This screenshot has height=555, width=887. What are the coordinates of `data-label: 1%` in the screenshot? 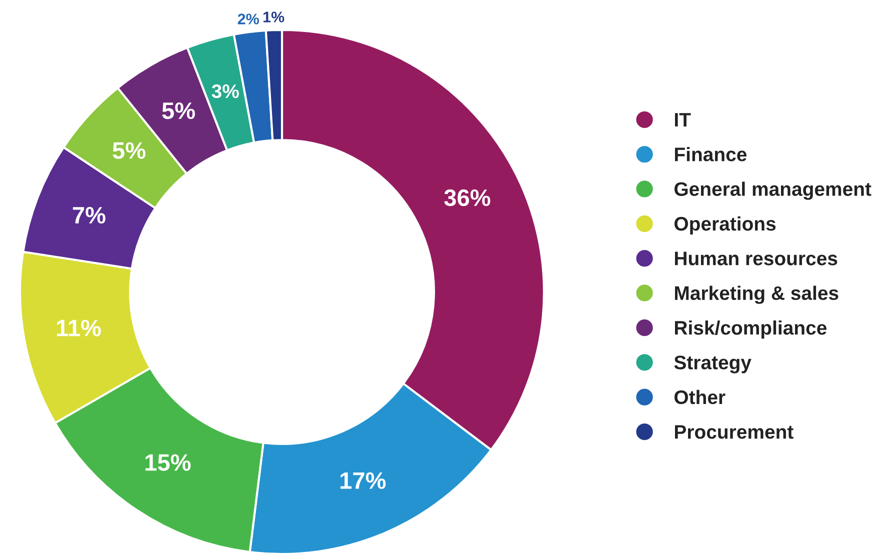 It's located at (273, 17).